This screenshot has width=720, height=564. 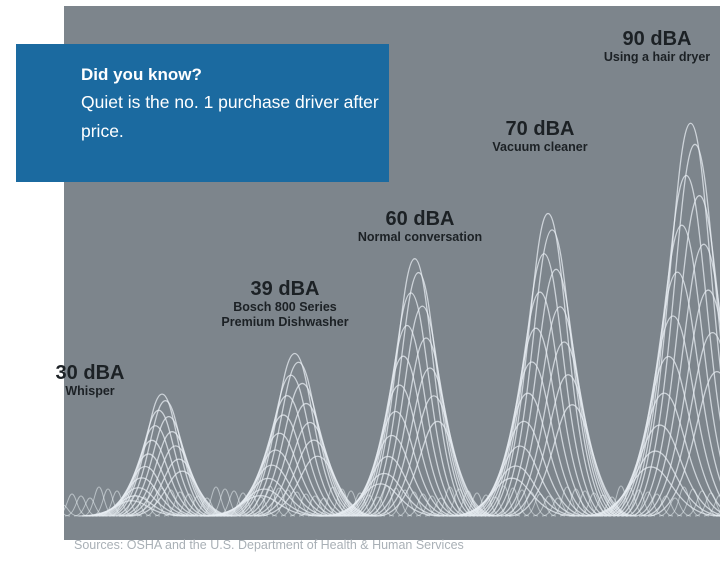 I want to click on level-name: Vacuum cleaner, so click(x=540, y=147).